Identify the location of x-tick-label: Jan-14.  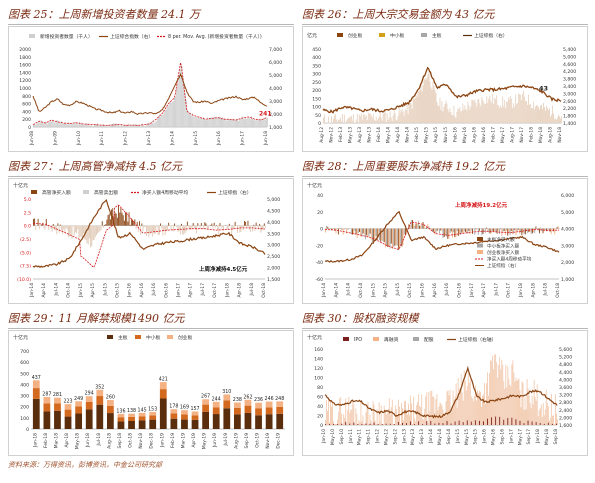
(324, 290).